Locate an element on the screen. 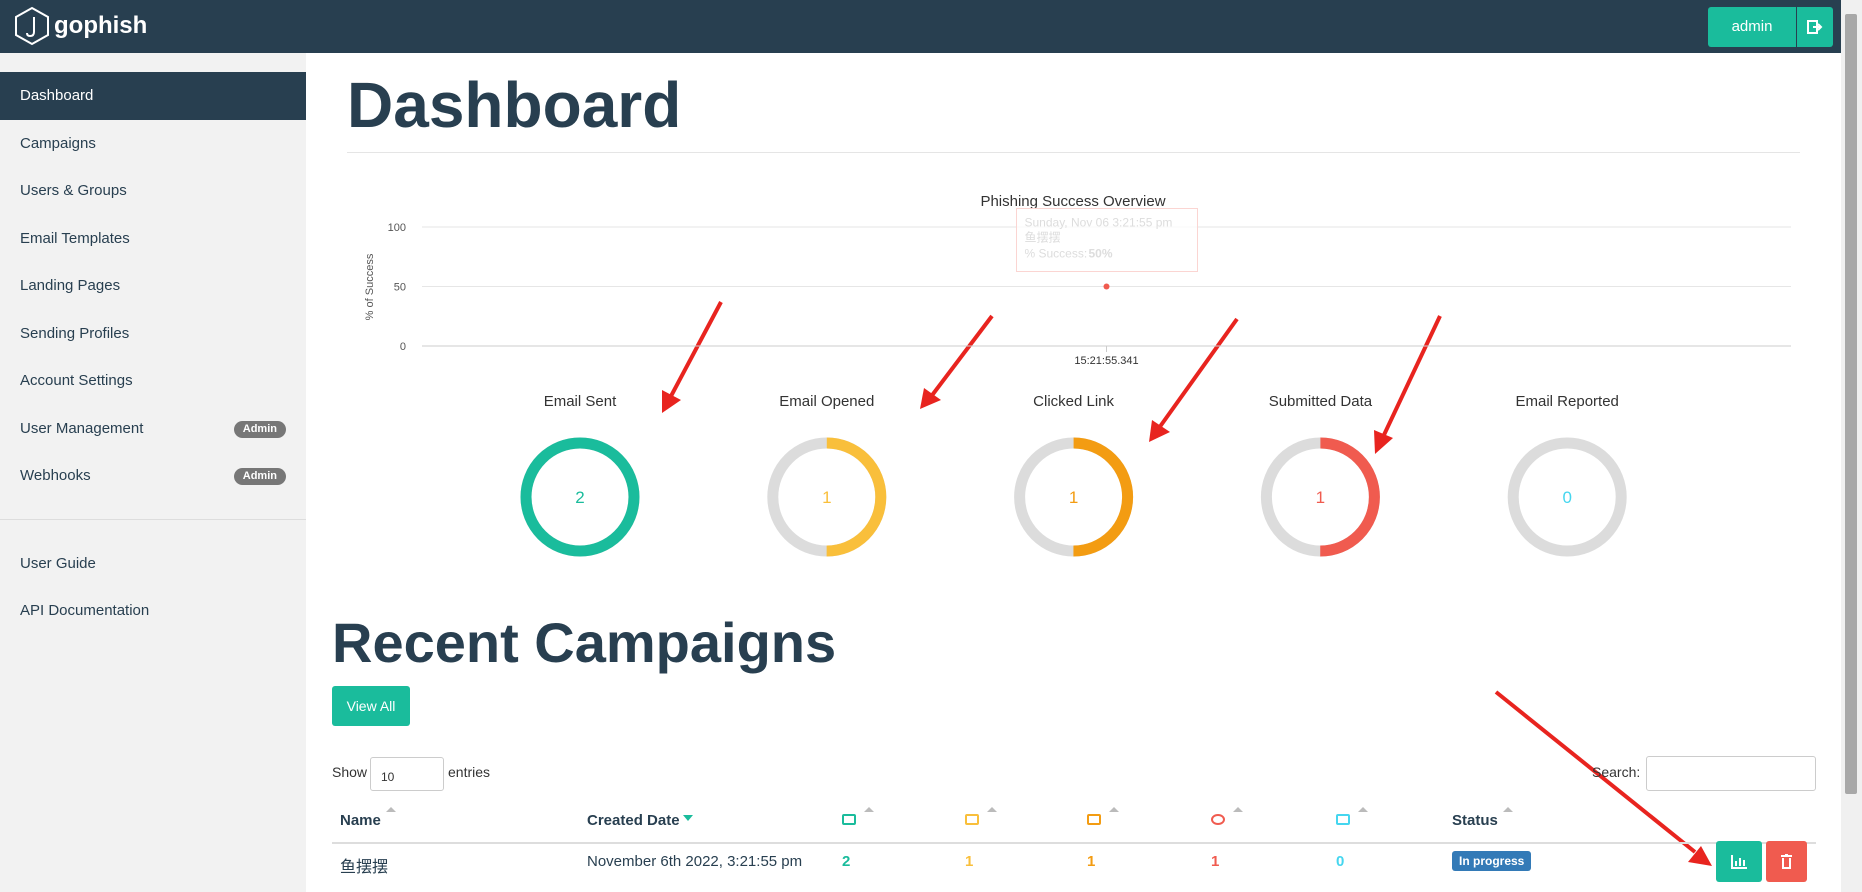  stat-value: 0 is located at coordinates (1566, 497).